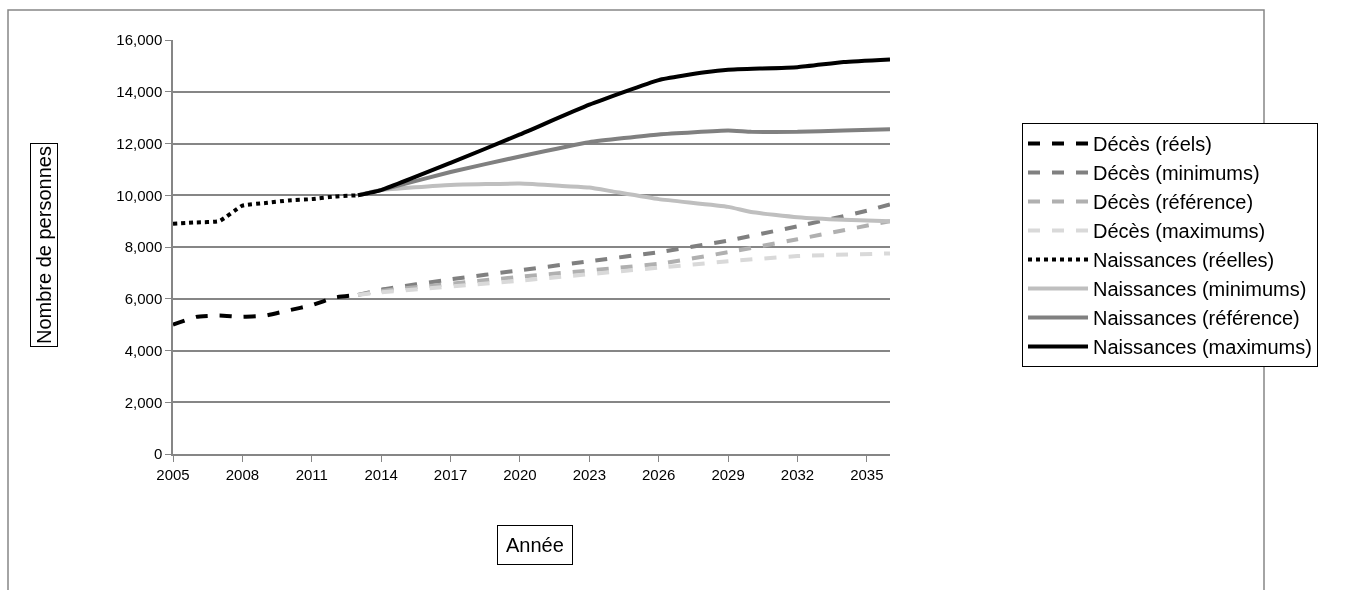  What do you see at coordinates (143, 402) in the screenshot?
I see `y-tick-label: 2,000` at bounding box center [143, 402].